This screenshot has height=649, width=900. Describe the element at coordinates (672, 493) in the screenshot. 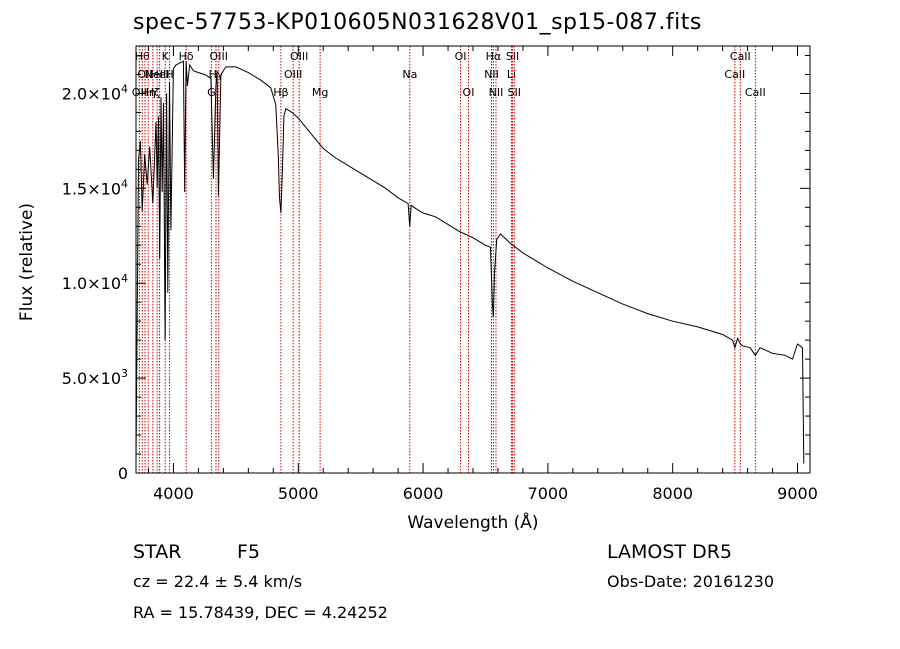

I see `x-tick-label: 8000` at that location.